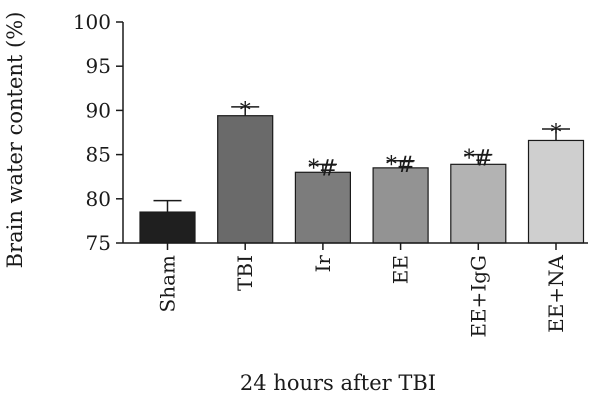 Image resolution: width=600 pixels, height=405 pixels. Describe the element at coordinates (323, 264) in the screenshot. I see `x-tick-label: Ir` at that location.